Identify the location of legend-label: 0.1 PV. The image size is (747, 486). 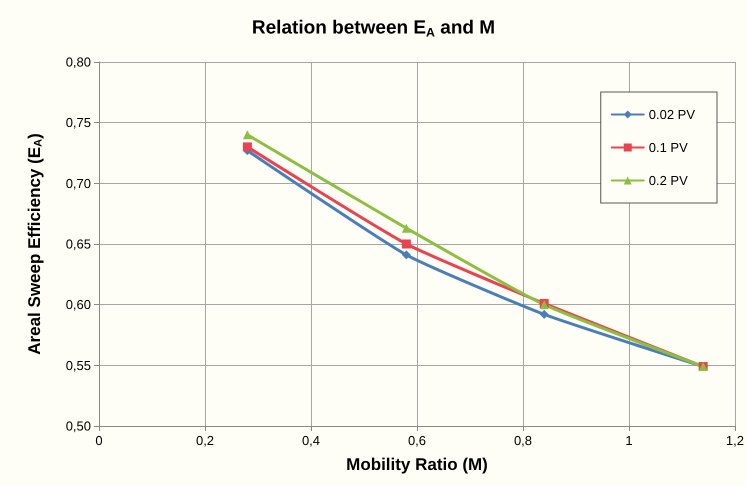
(668, 147).